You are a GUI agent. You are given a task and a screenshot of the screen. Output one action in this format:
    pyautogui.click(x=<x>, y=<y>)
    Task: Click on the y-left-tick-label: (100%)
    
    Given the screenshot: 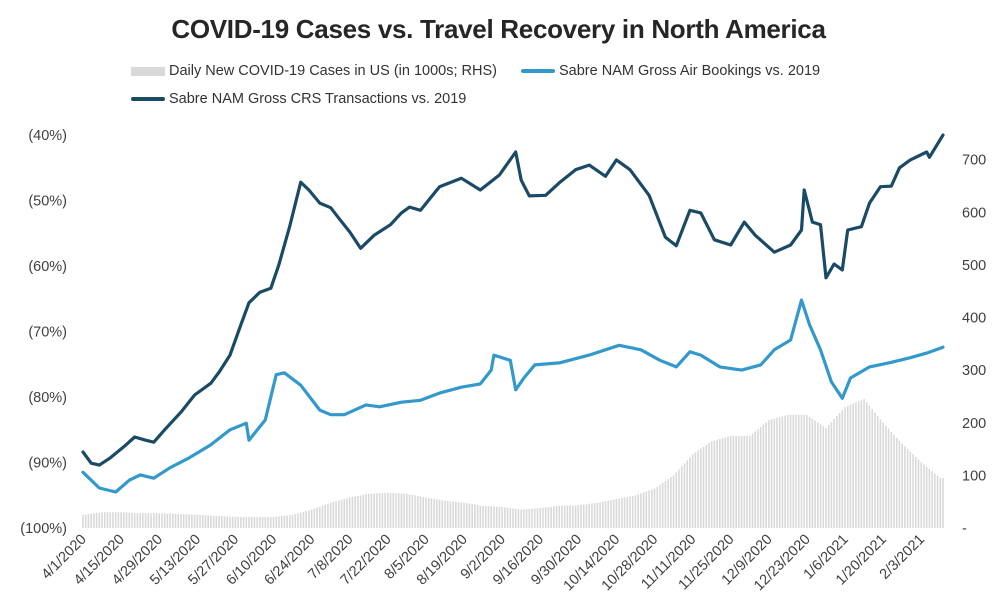 What is the action you would take?
    pyautogui.click(x=43, y=529)
    